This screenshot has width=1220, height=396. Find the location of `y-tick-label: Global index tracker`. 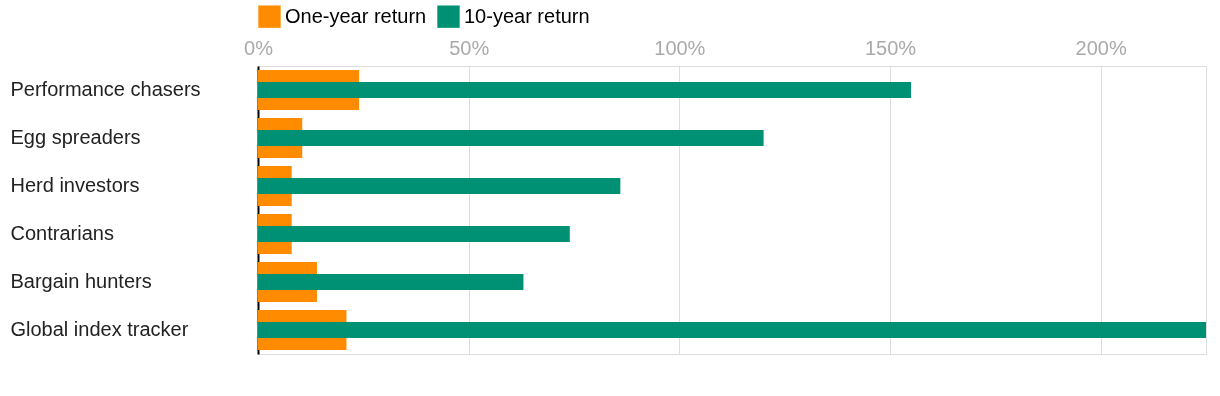

y-tick-label: Global index tracker is located at coordinates (99, 329).